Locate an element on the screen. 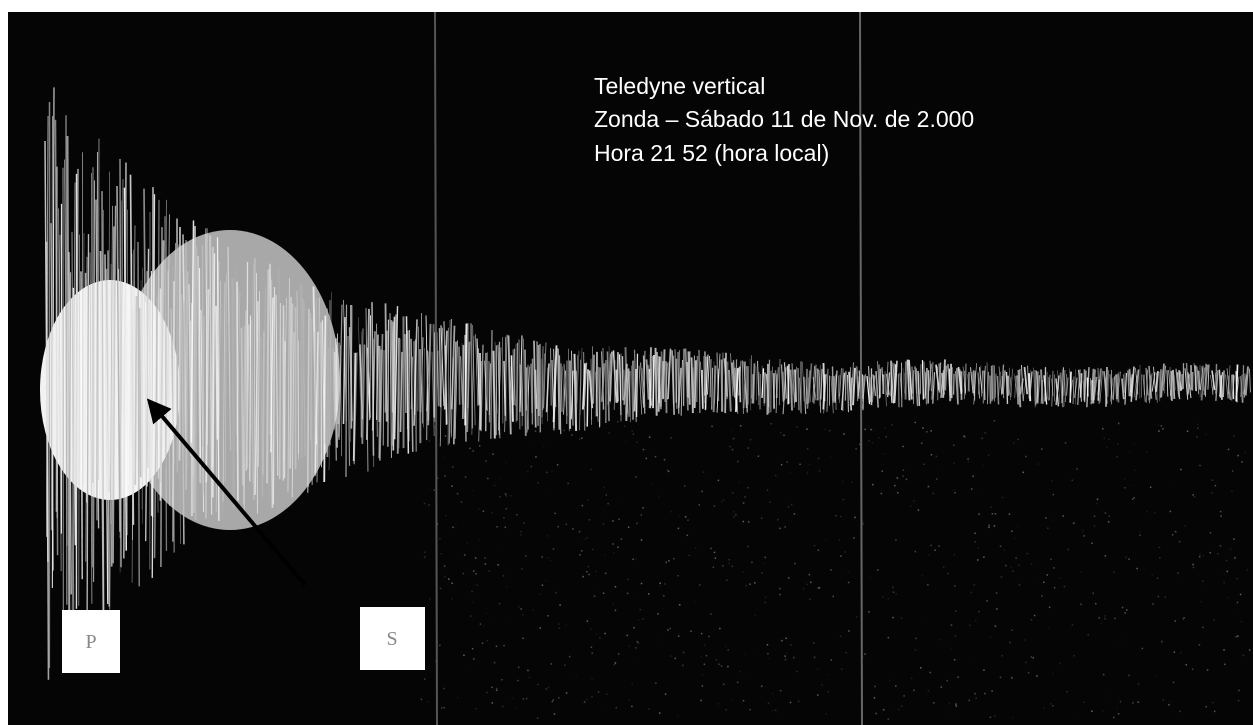 The image size is (1253, 725). arrow is located at coordinates (226, 492).